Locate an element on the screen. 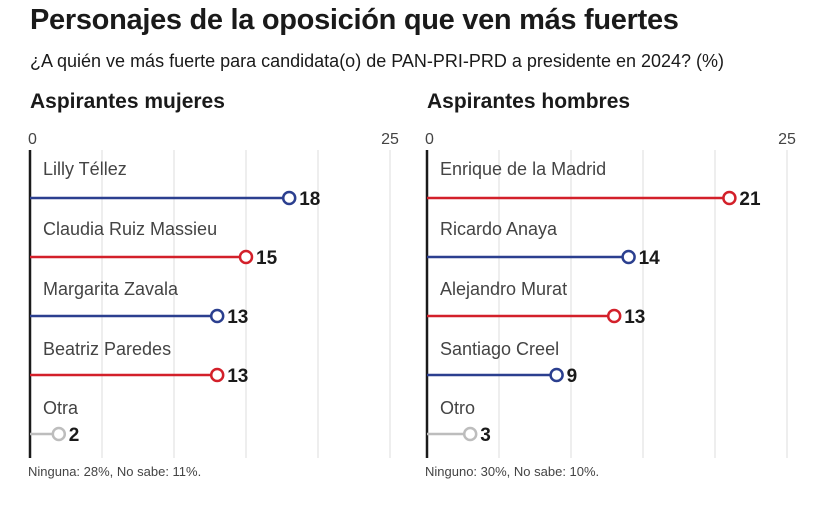 The width and height of the screenshot is (834, 507). category-label-men-4: Otro is located at coordinates (457, 408).